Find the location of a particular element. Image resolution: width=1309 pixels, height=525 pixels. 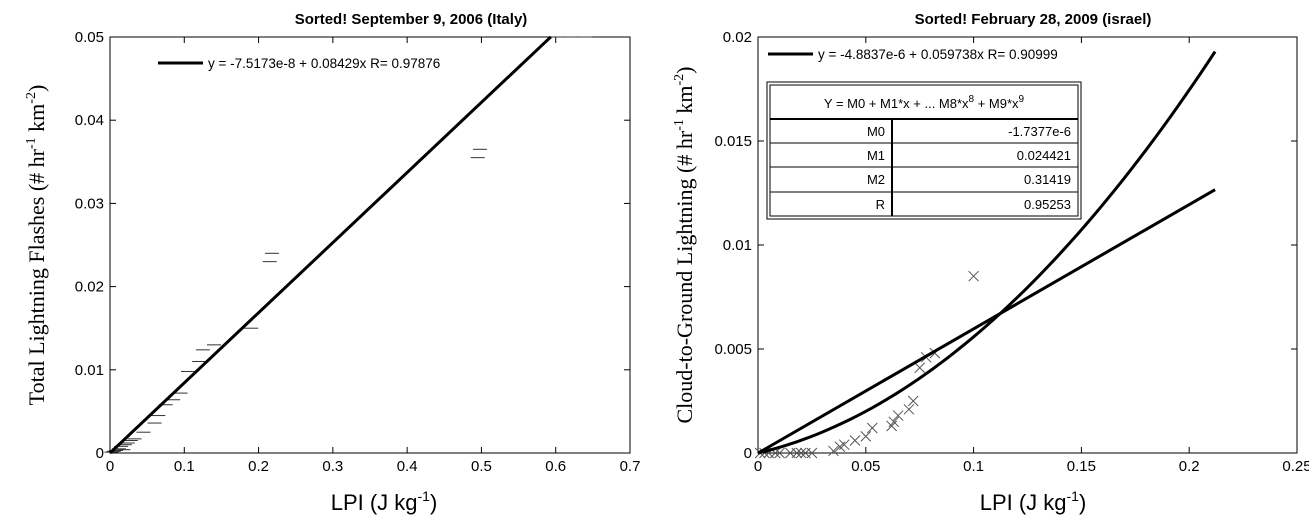

right-x-tick-label: 0.2 is located at coordinates (1189, 466).